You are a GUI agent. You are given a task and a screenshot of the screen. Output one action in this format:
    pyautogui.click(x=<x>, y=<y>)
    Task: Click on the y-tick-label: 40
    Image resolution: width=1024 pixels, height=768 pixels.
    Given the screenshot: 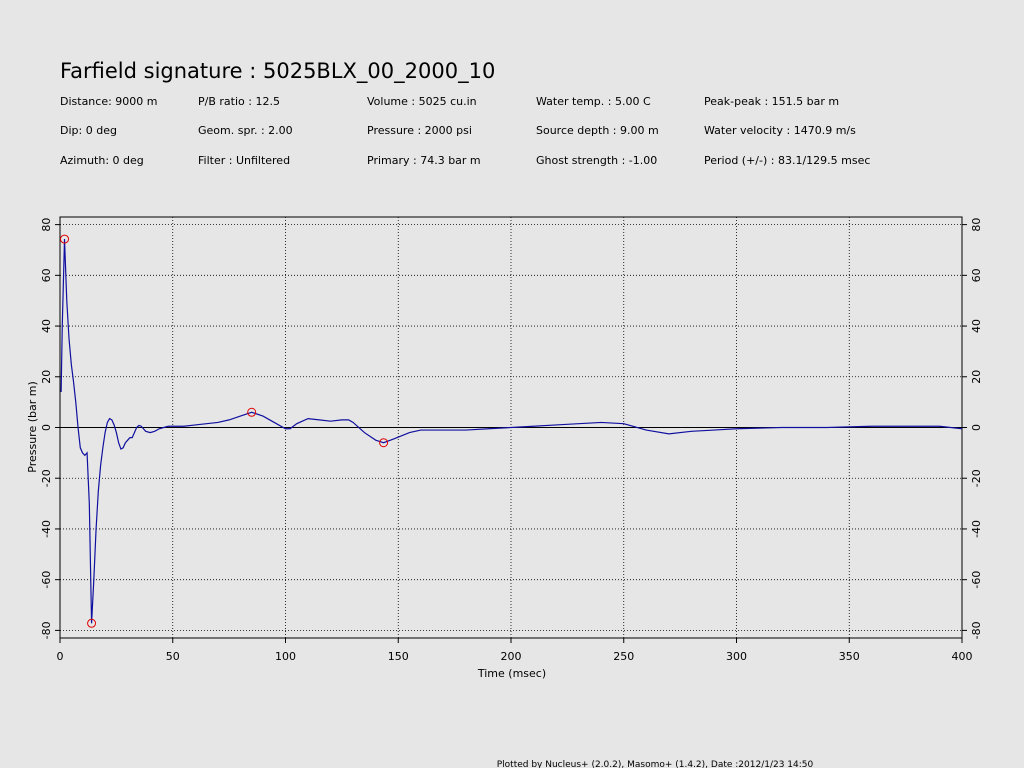 What is the action you would take?
    pyautogui.click(x=46, y=326)
    